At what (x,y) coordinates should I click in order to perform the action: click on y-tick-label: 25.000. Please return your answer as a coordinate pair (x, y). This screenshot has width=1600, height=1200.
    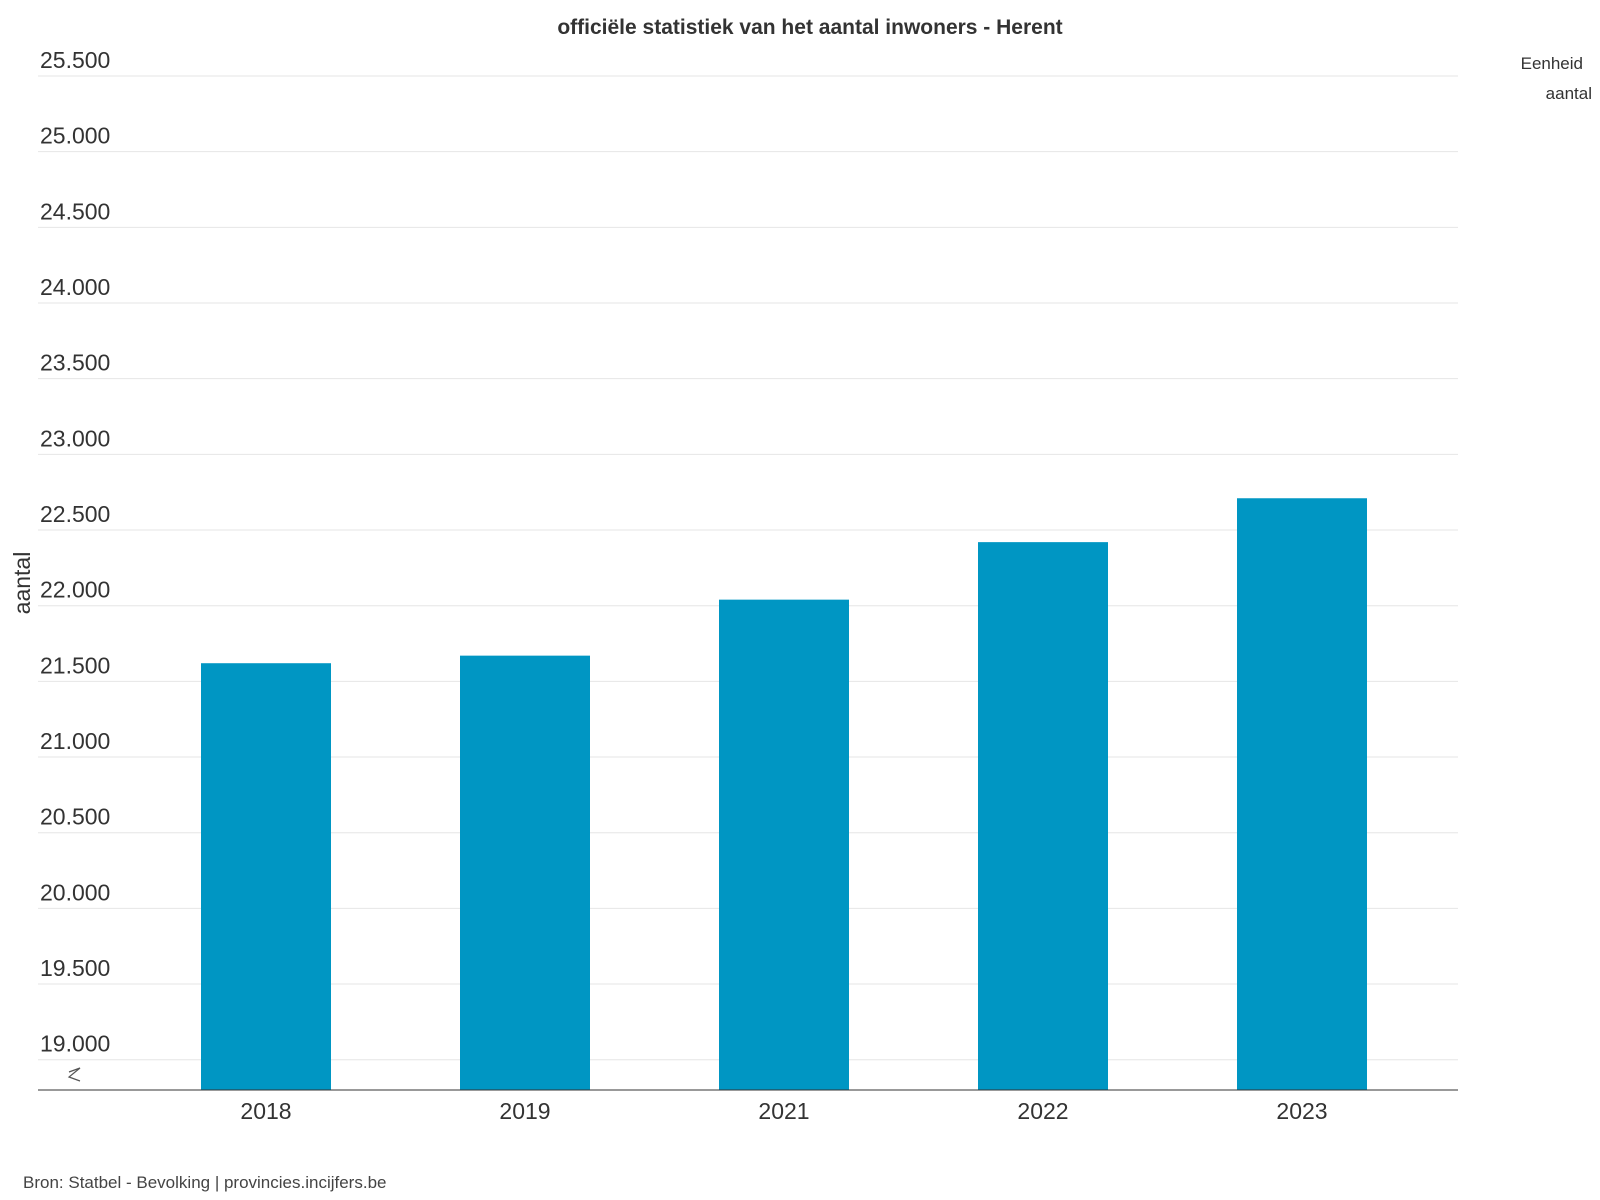
    Looking at the image, I should click on (75, 136).